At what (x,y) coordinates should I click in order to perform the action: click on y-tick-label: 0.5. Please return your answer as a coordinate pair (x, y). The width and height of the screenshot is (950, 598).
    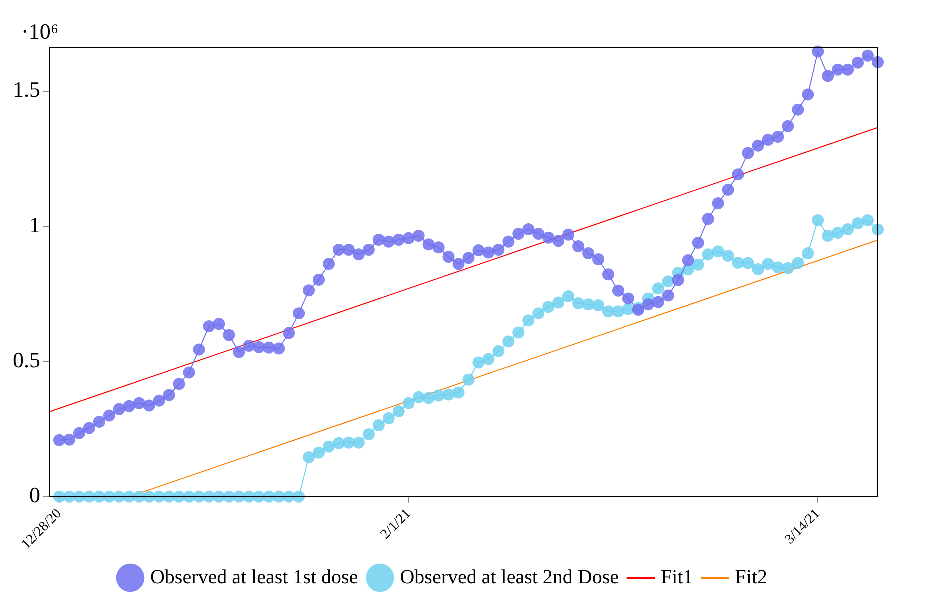
    Looking at the image, I should click on (26, 359).